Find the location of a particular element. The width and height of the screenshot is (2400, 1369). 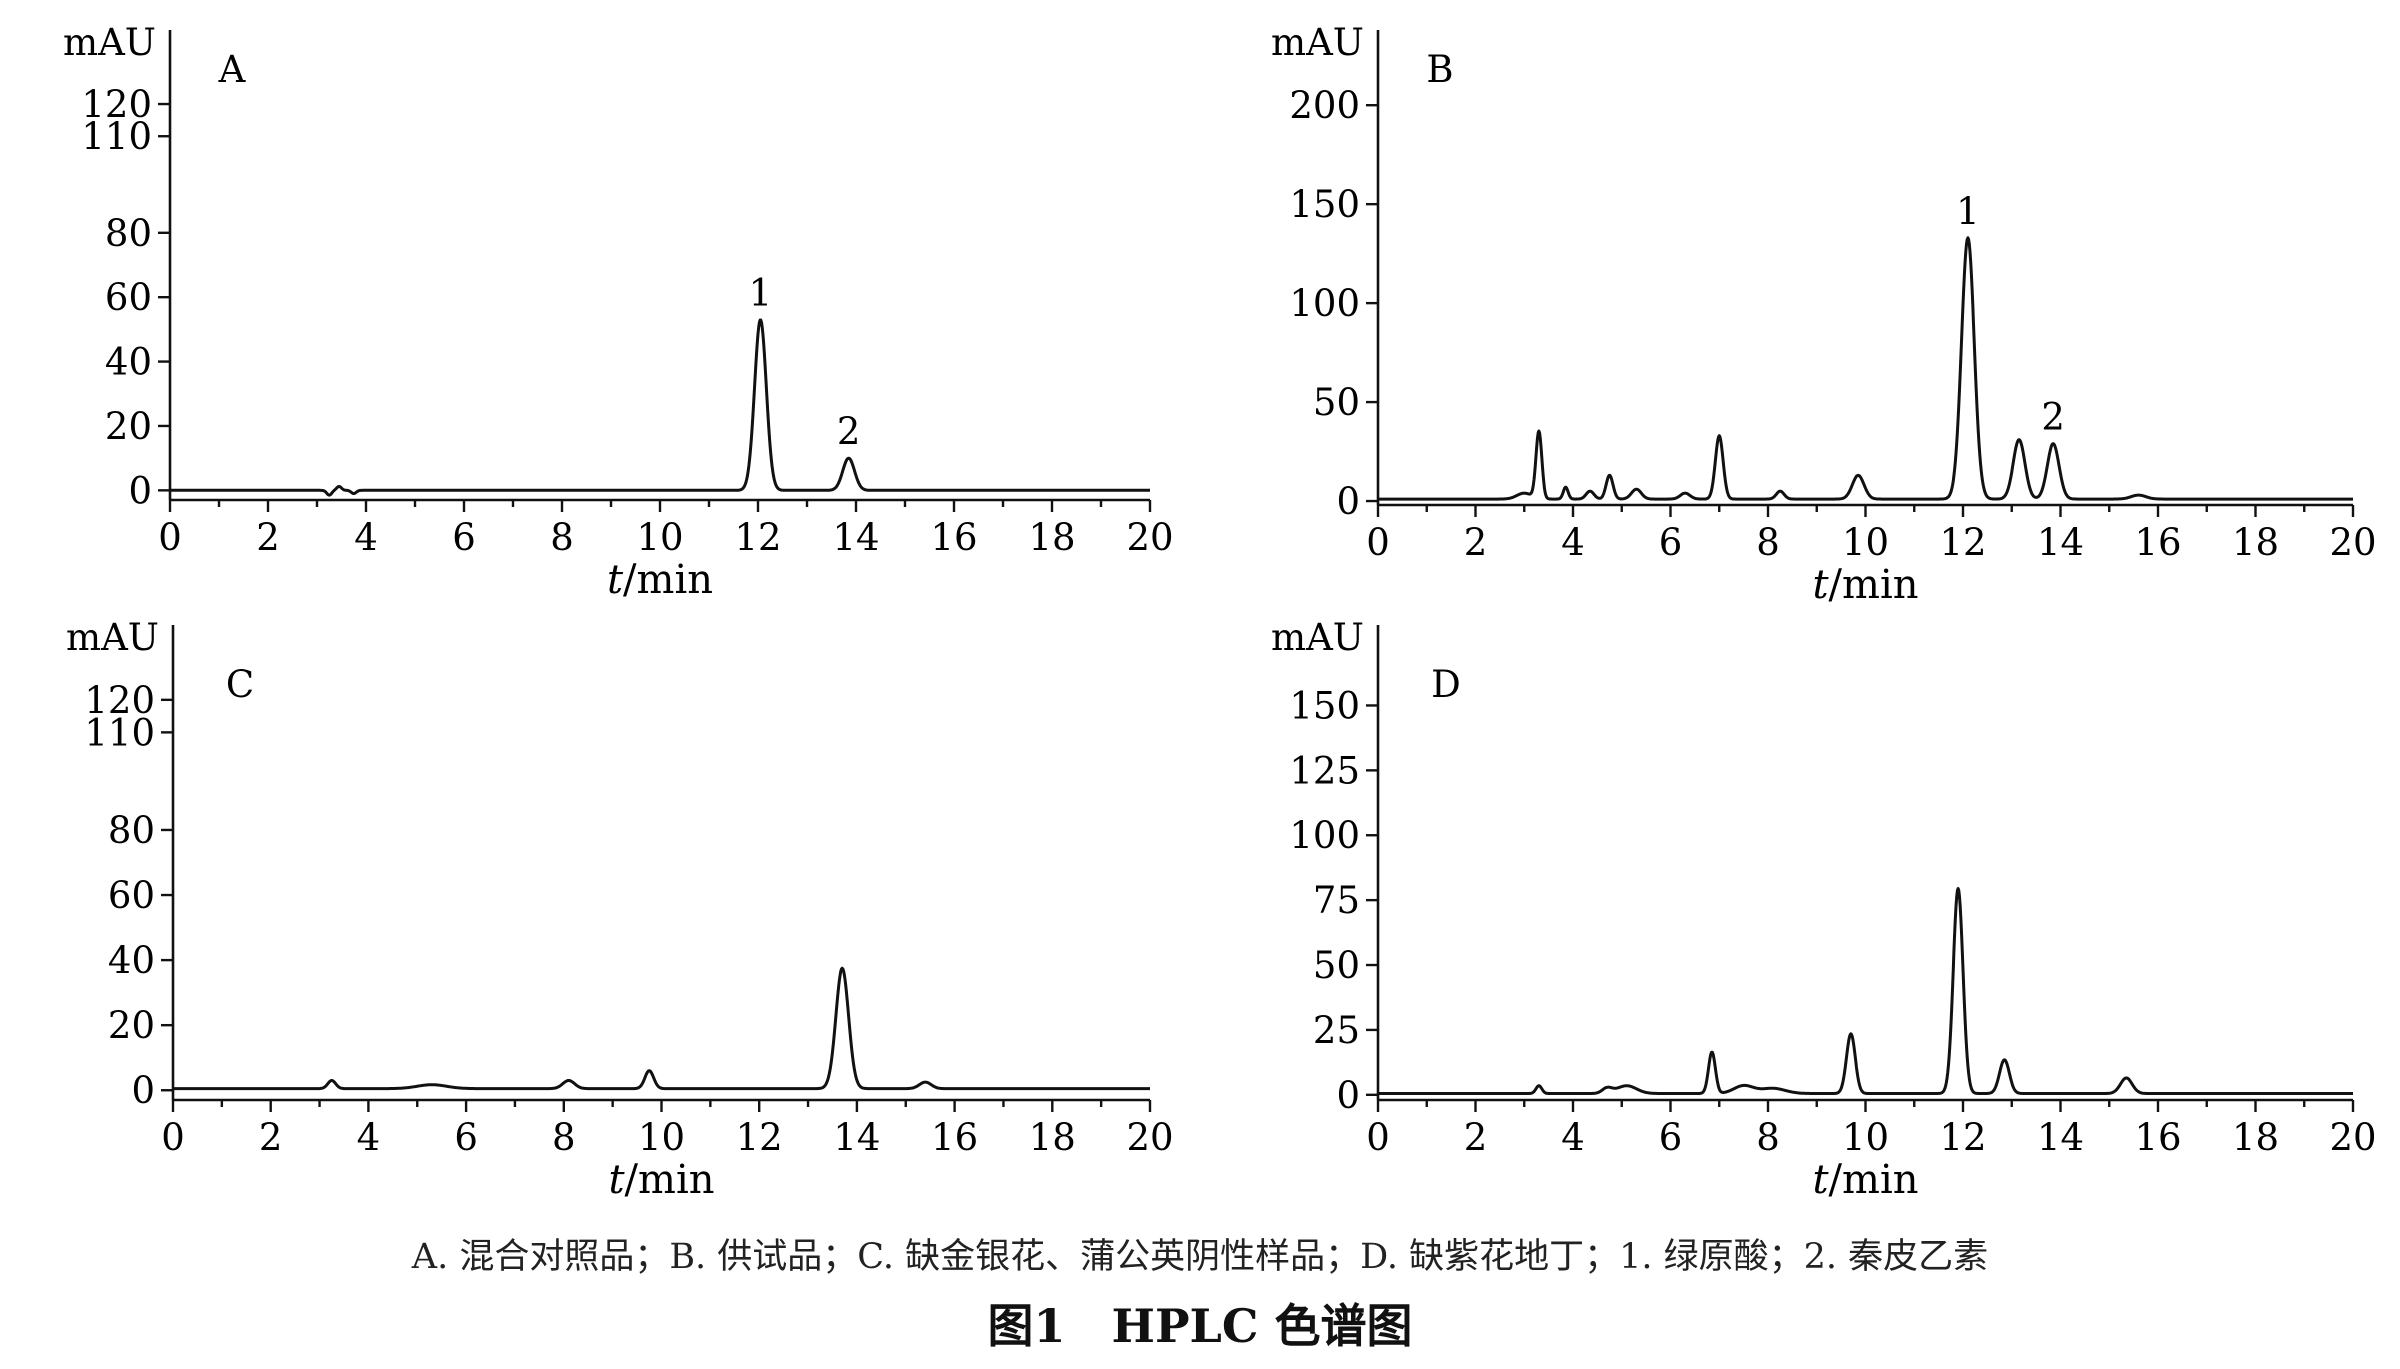

panel-c-x-tick-label: 0 is located at coordinates (173, 1137).